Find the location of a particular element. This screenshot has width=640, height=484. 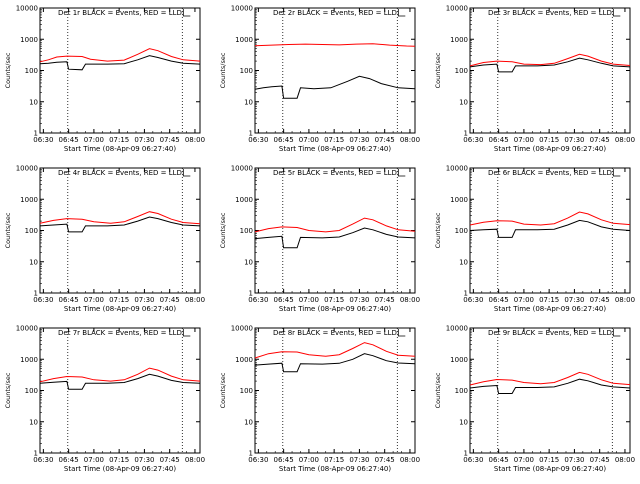

chart-title: Det 6r BLACK = Events, RED = LLD is located at coordinates (550, 173).